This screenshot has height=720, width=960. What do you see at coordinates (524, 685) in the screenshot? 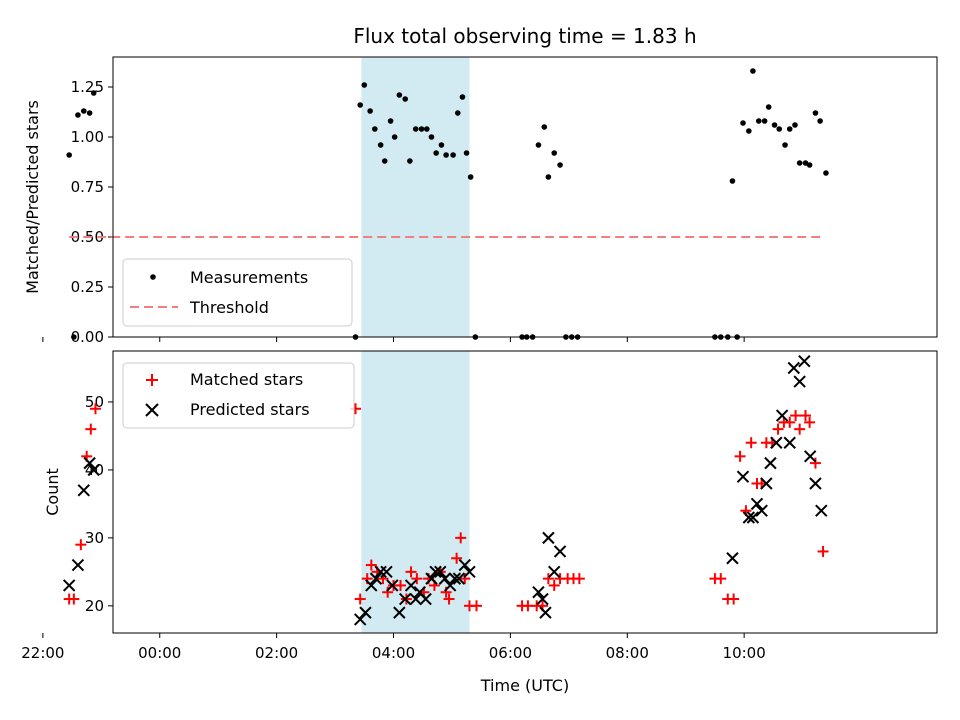
I see `x-axis-label: Time (UTC)` at bounding box center [524, 685].